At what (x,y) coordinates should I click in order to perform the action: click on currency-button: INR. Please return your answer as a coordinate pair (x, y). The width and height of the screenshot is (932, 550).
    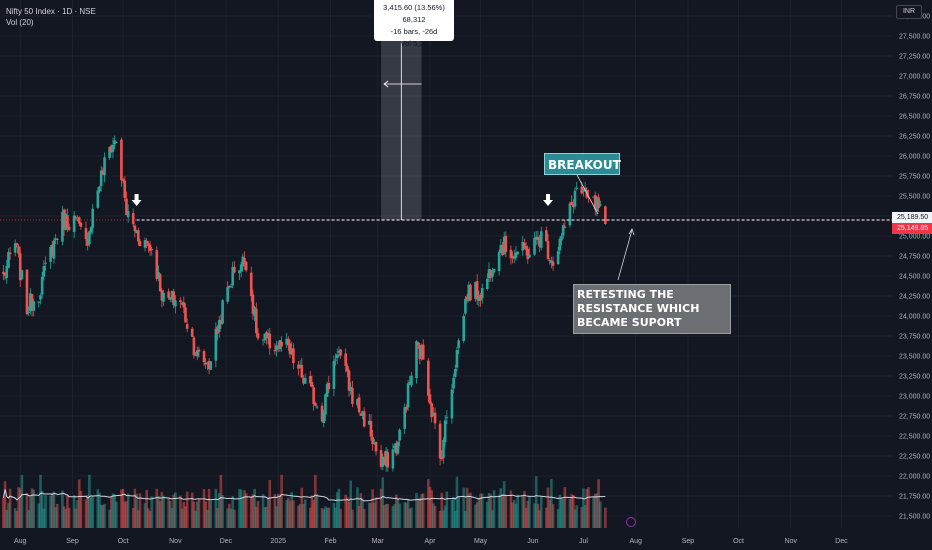
    Looking at the image, I should click on (909, 12).